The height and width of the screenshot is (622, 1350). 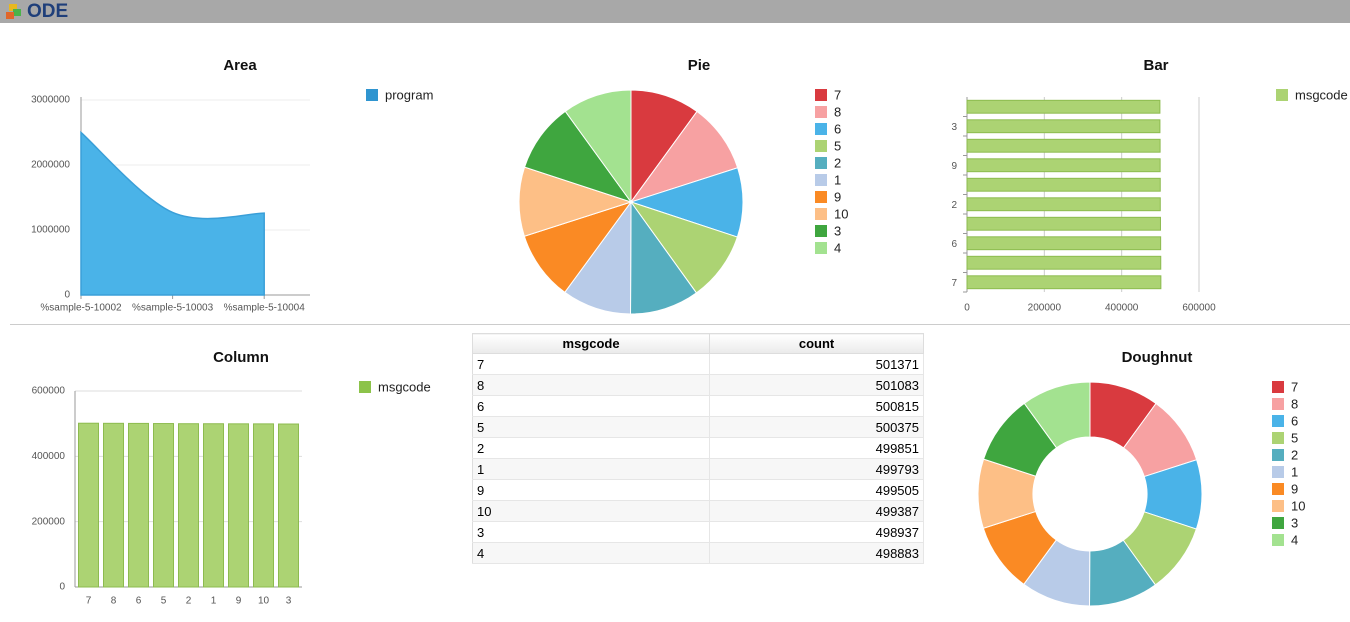 I want to click on y-tick-label: 200000, so click(x=49, y=521).